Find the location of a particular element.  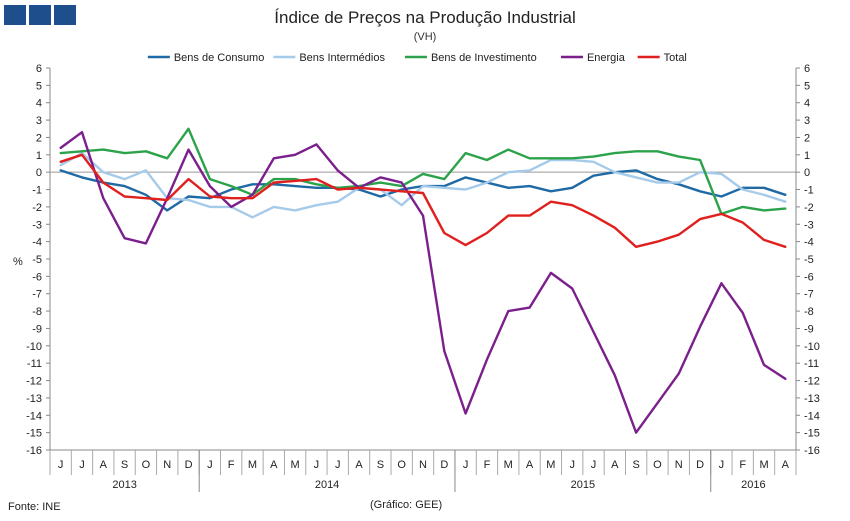

y-tick-label-right: -3 is located at coordinates (809, 225).